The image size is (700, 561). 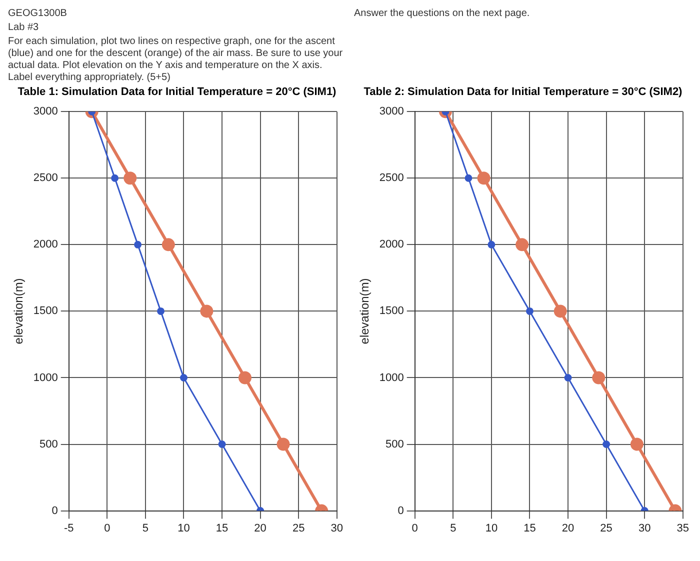 What do you see at coordinates (24, 28) in the screenshot?
I see `text: Lab #3` at bounding box center [24, 28].